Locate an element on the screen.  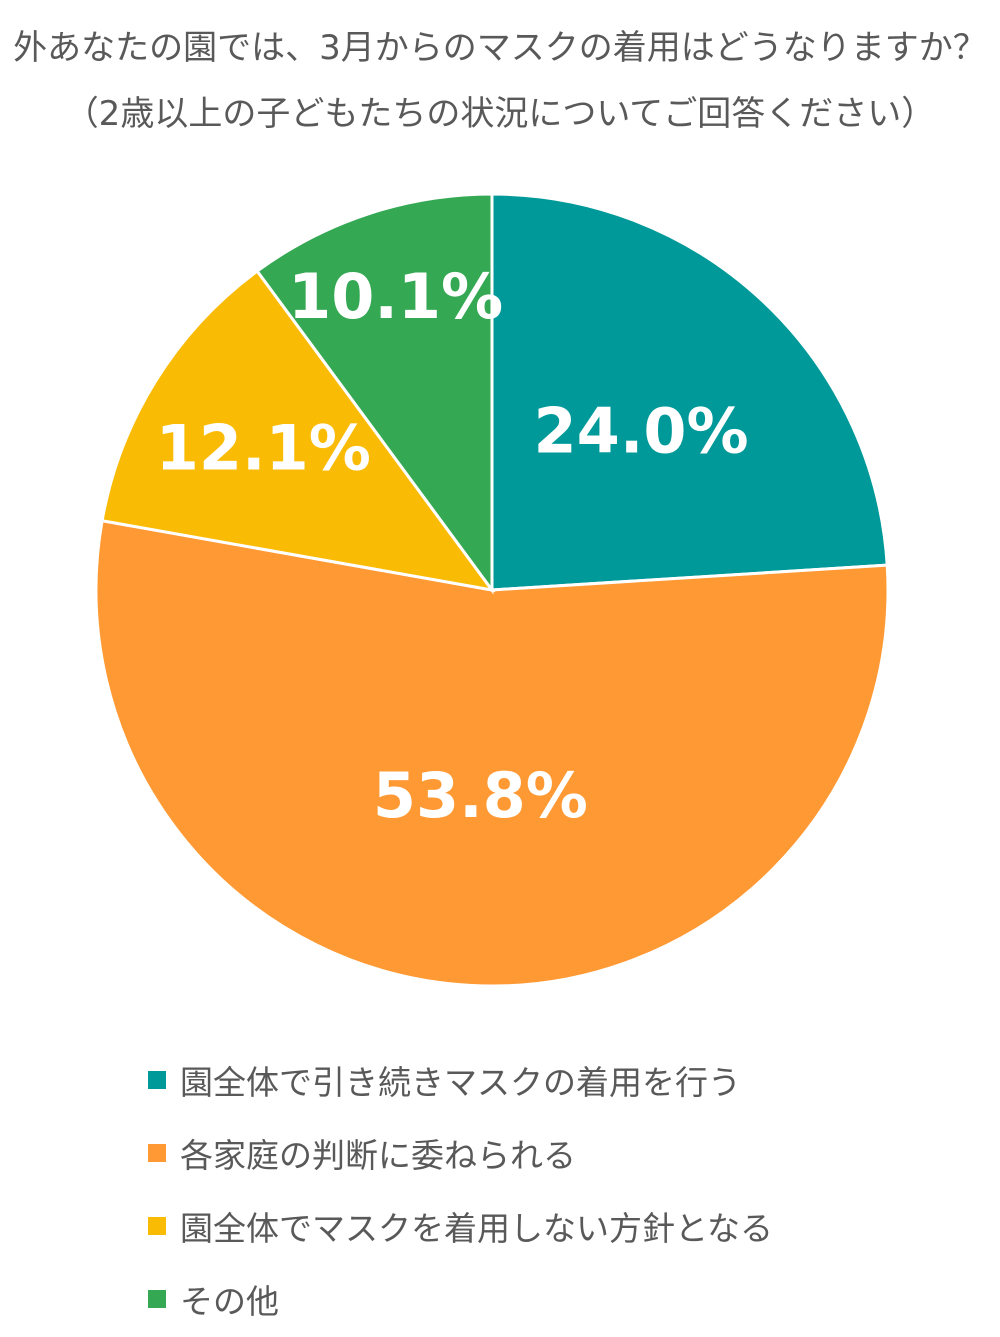
data-label-no-mask-policy: 12.1% is located at coordinates (263, 447).